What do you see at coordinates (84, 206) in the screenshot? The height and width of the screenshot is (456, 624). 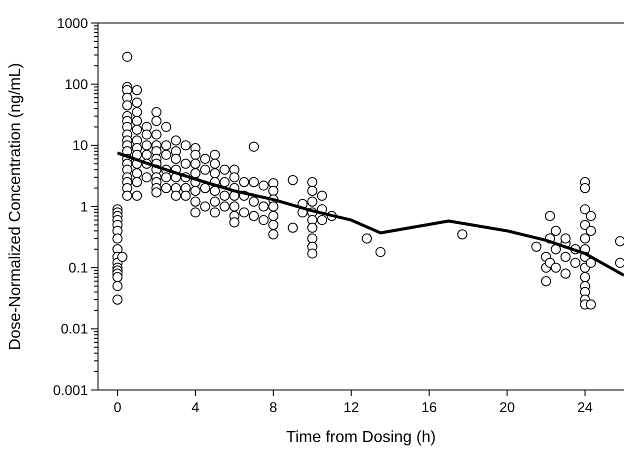 I see `y-tick-label: 1` at bounding box center [84, 206].